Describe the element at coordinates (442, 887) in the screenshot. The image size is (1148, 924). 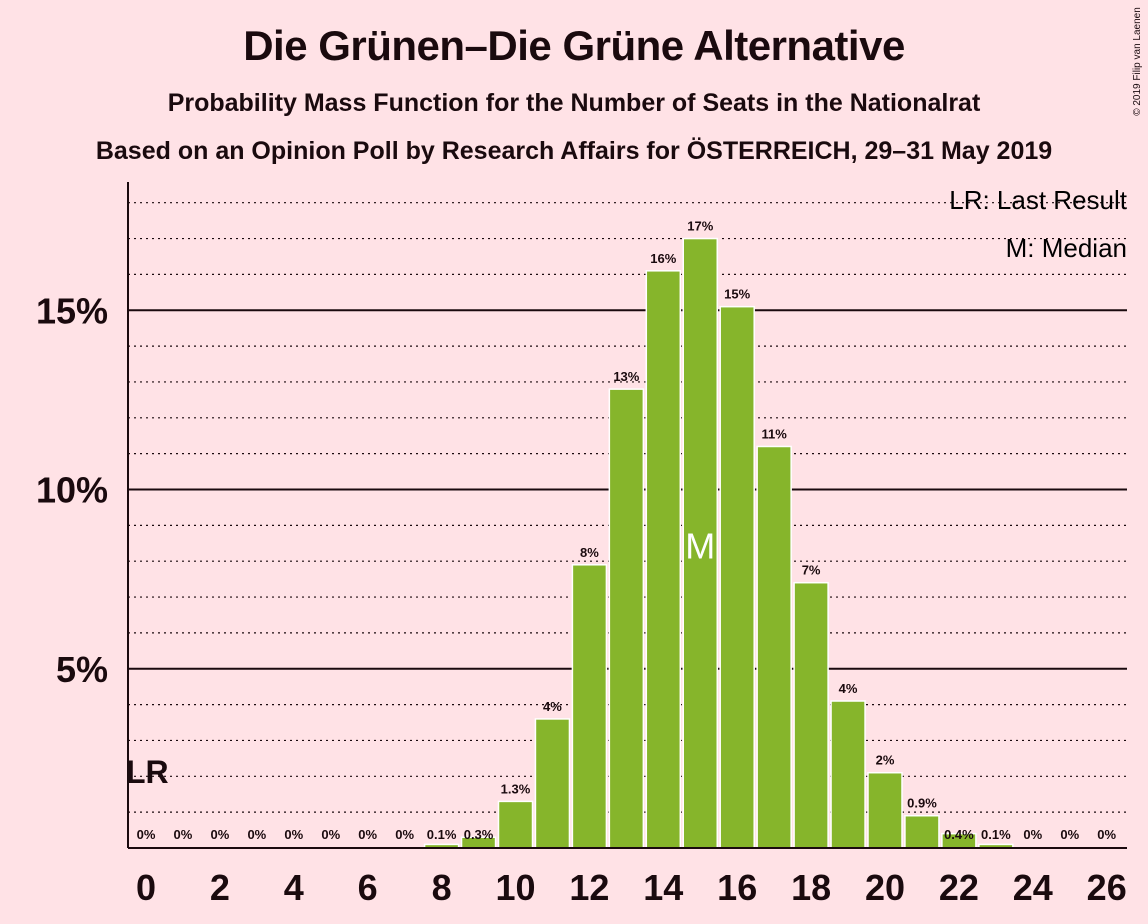
I see `x-tick-label: 8` at that location.